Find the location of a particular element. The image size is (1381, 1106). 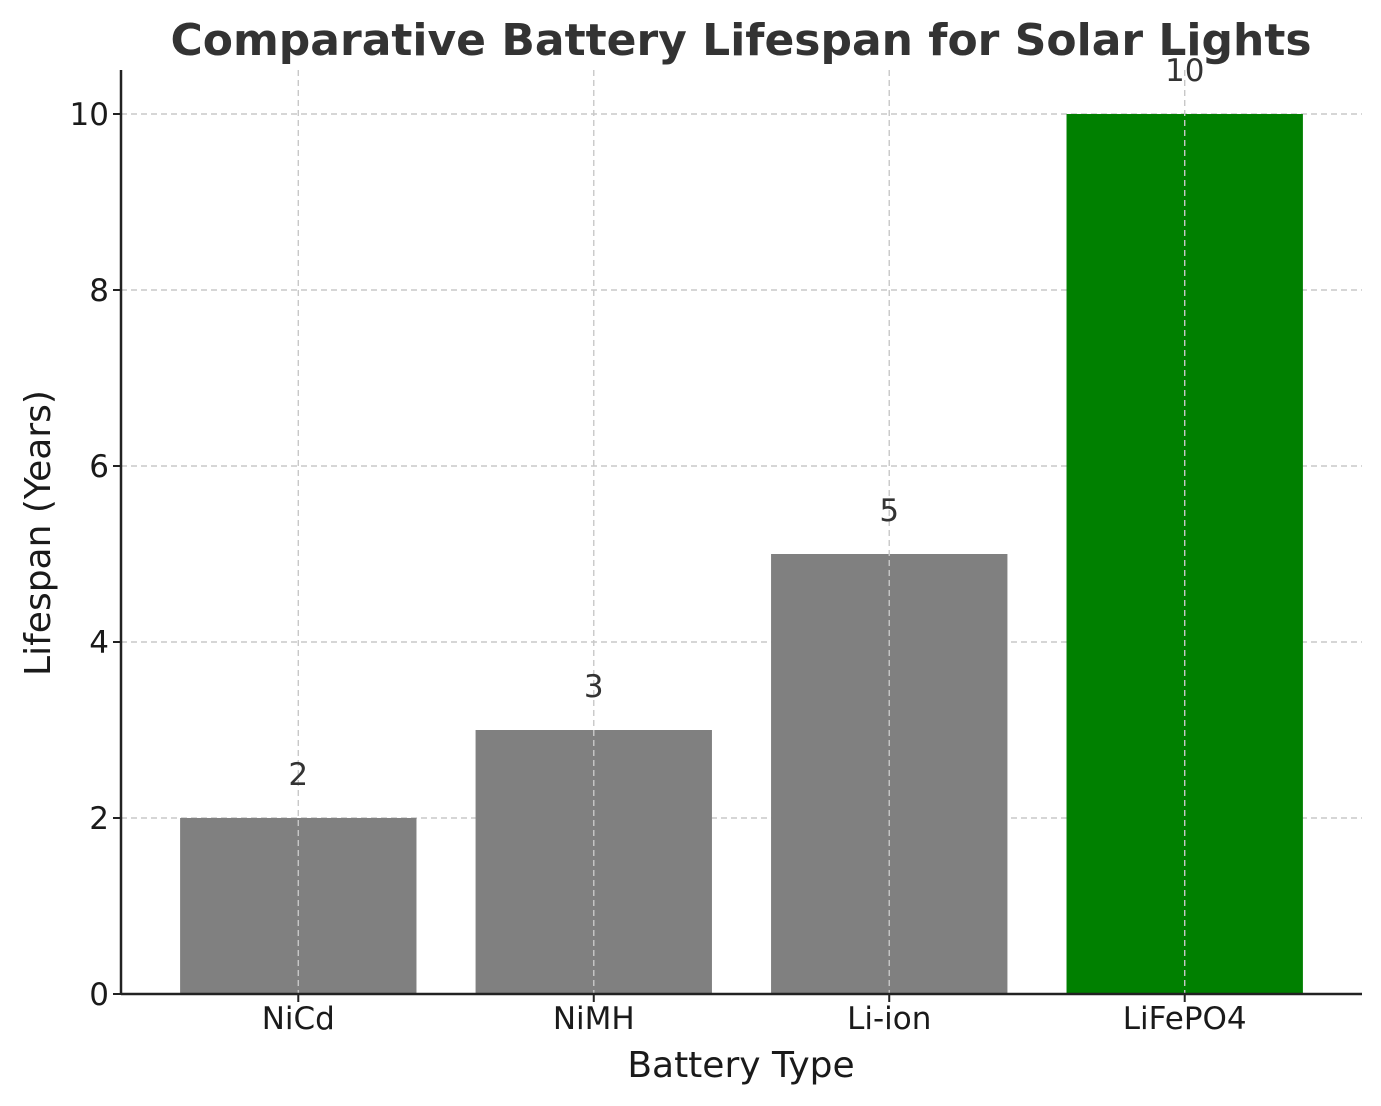

data-label: 10 is located at coordinates (1184, 71).